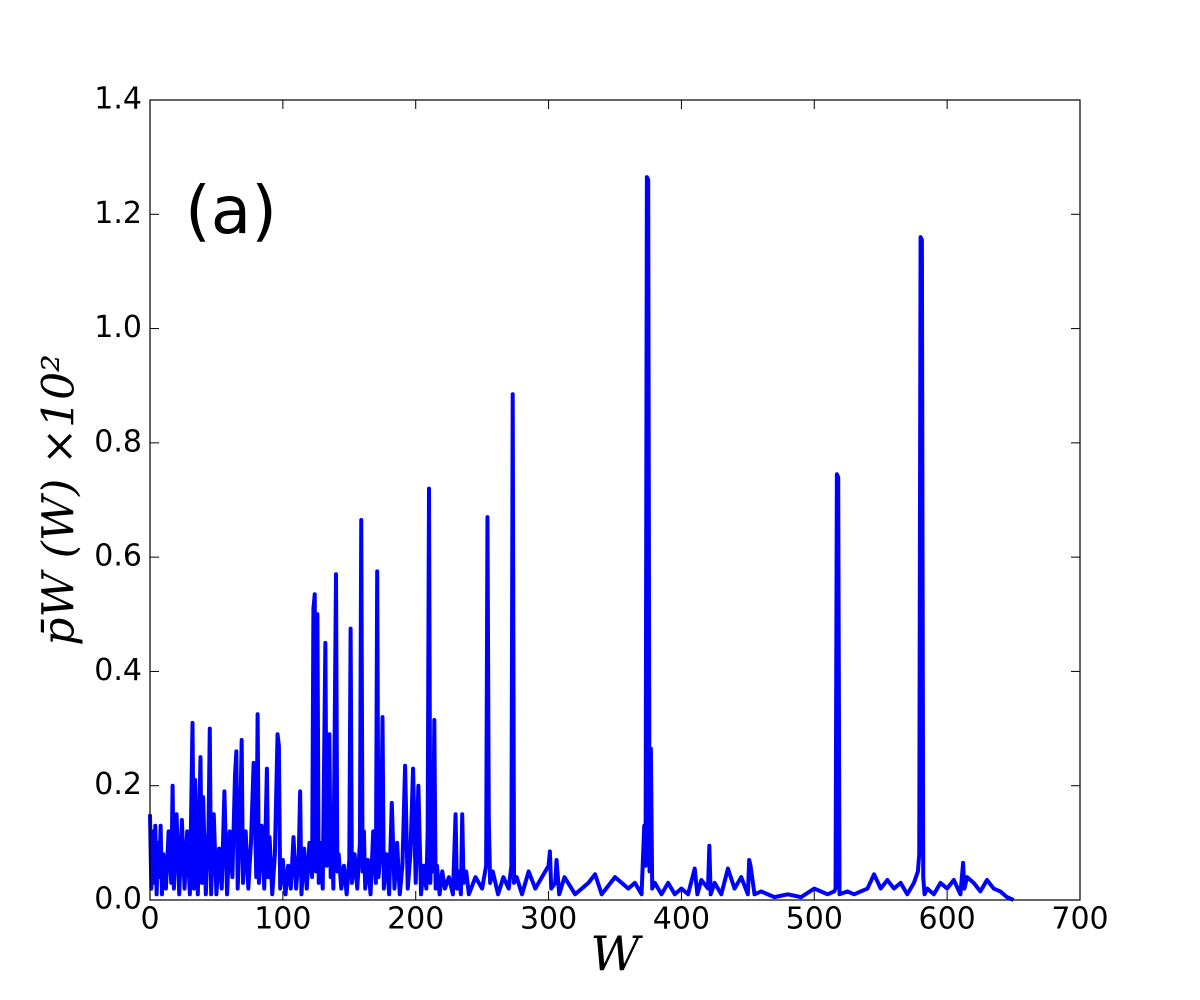  I want to click on x-tick-label: 700, so click(1079, 919).